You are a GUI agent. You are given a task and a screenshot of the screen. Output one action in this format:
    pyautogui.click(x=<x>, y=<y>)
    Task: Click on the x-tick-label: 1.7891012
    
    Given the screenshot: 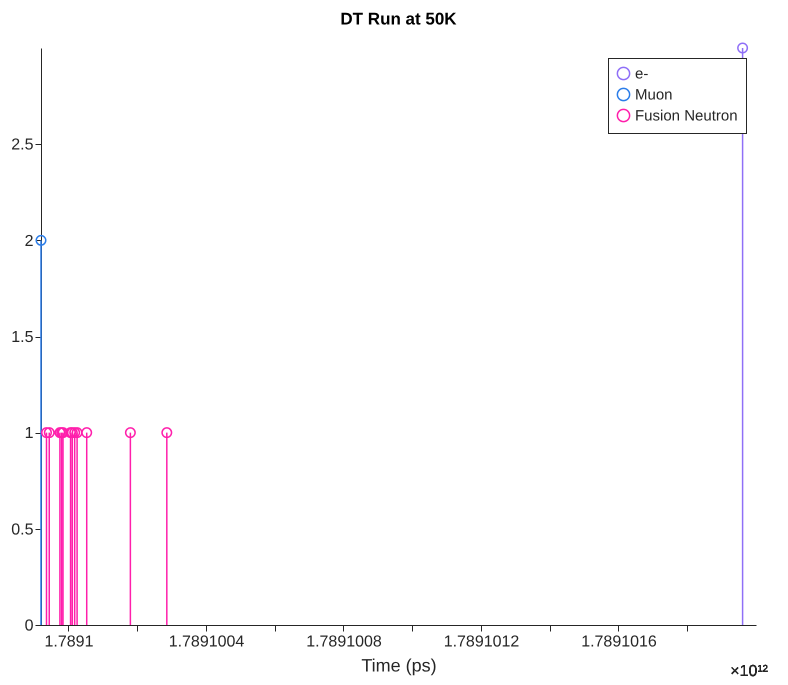 What is the action you would take?
    pyautogui.click(x=482, y=642)
    